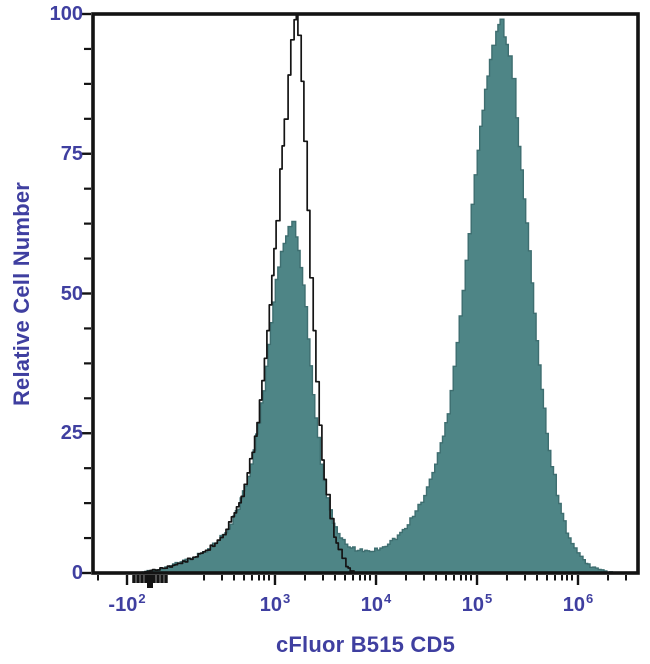 The image size is (650, 664). Describe the element at coordinates (578, 603) in the screenshot. I see `x-axis-tick-label: 10⁶` at that location.